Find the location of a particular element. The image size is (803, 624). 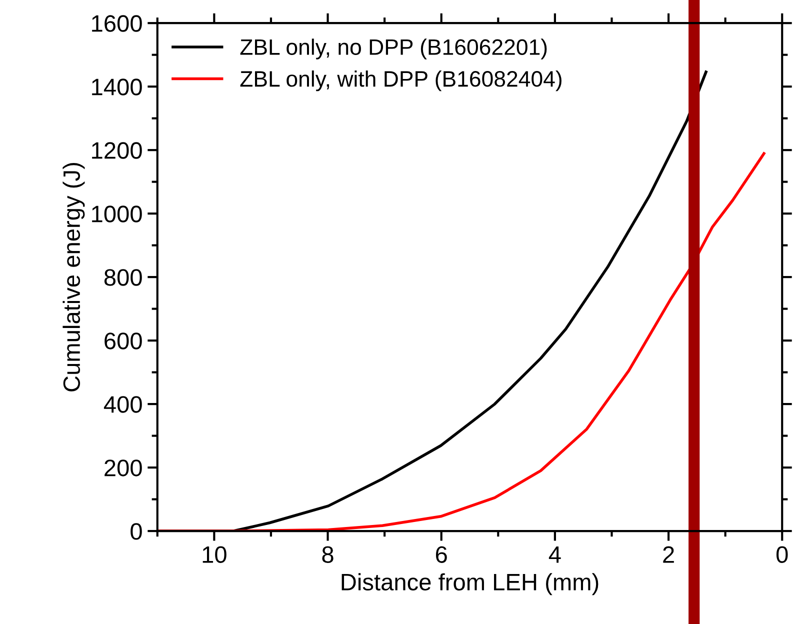

y-tick-label: 1400 is located at coordinates (117, 87).